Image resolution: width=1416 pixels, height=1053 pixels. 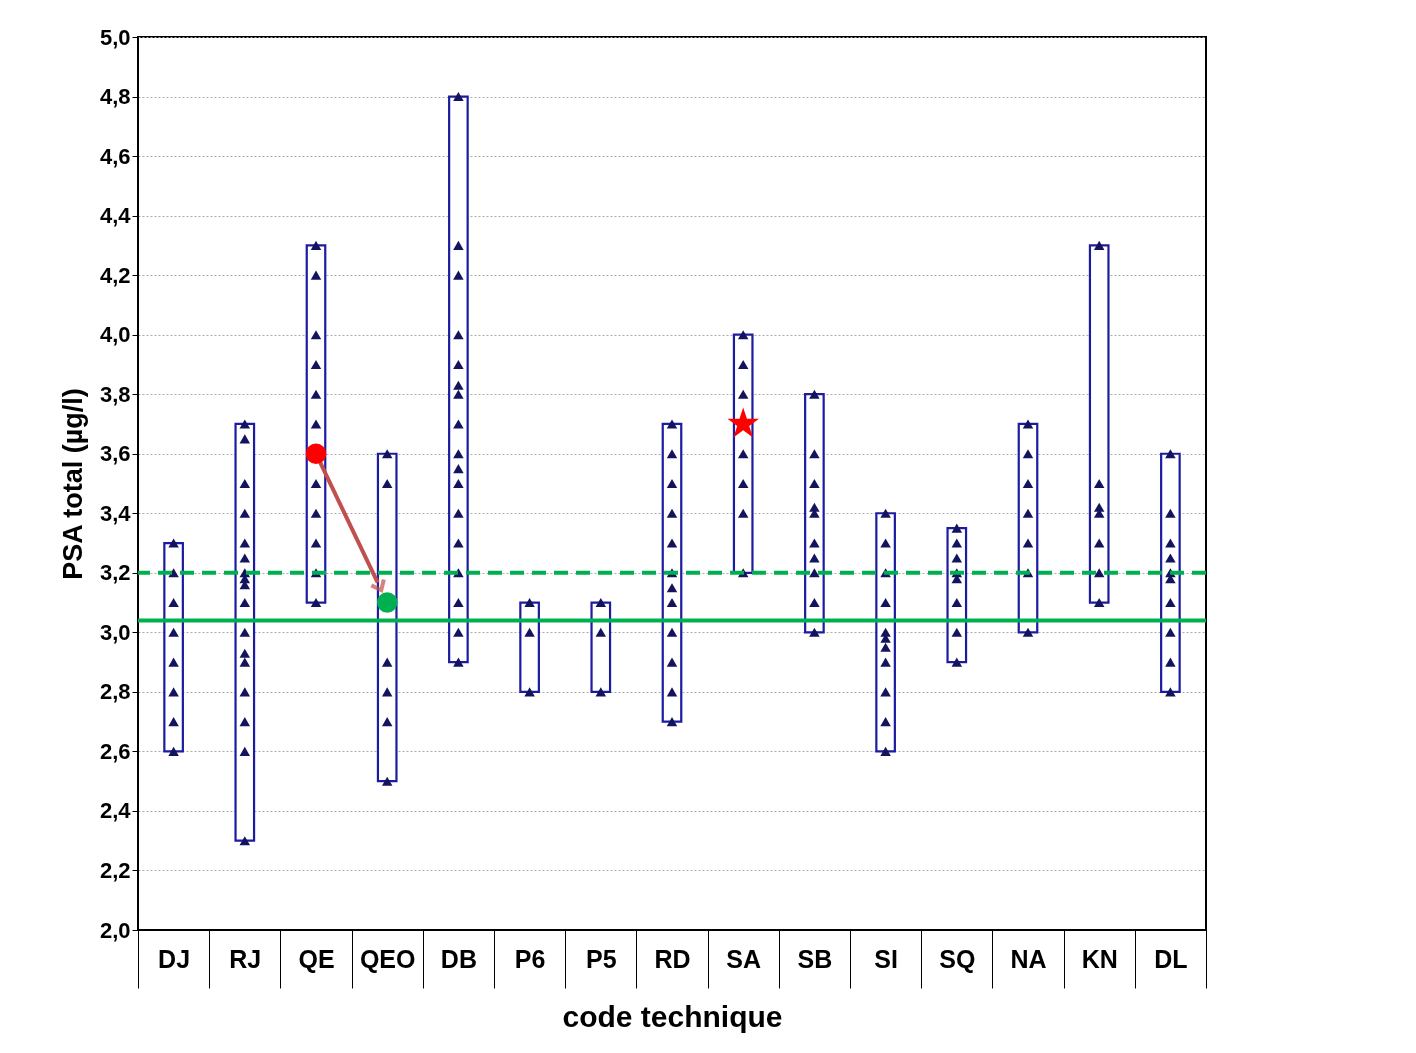 I want to click on x-tick-label: RJ, so click(x=245, y=958).